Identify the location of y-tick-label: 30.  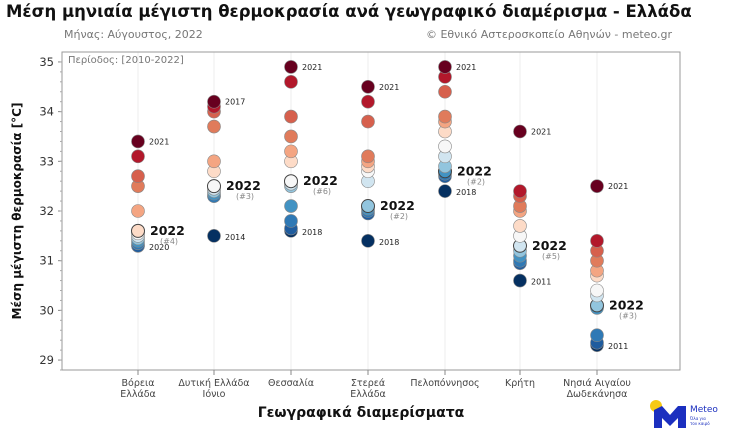
(46, 310).